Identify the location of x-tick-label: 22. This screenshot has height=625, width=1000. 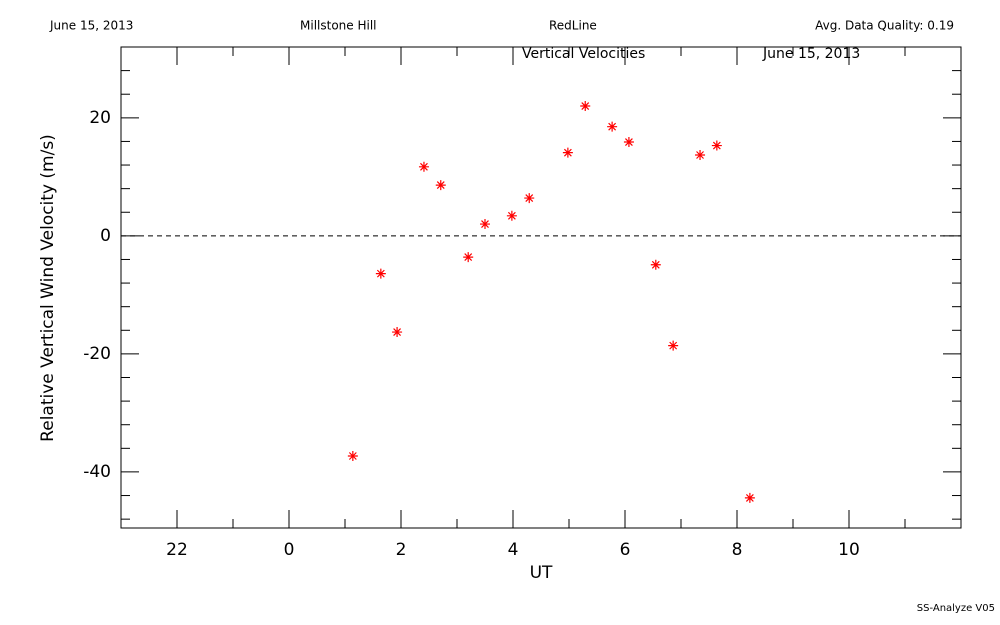
(177, 550).